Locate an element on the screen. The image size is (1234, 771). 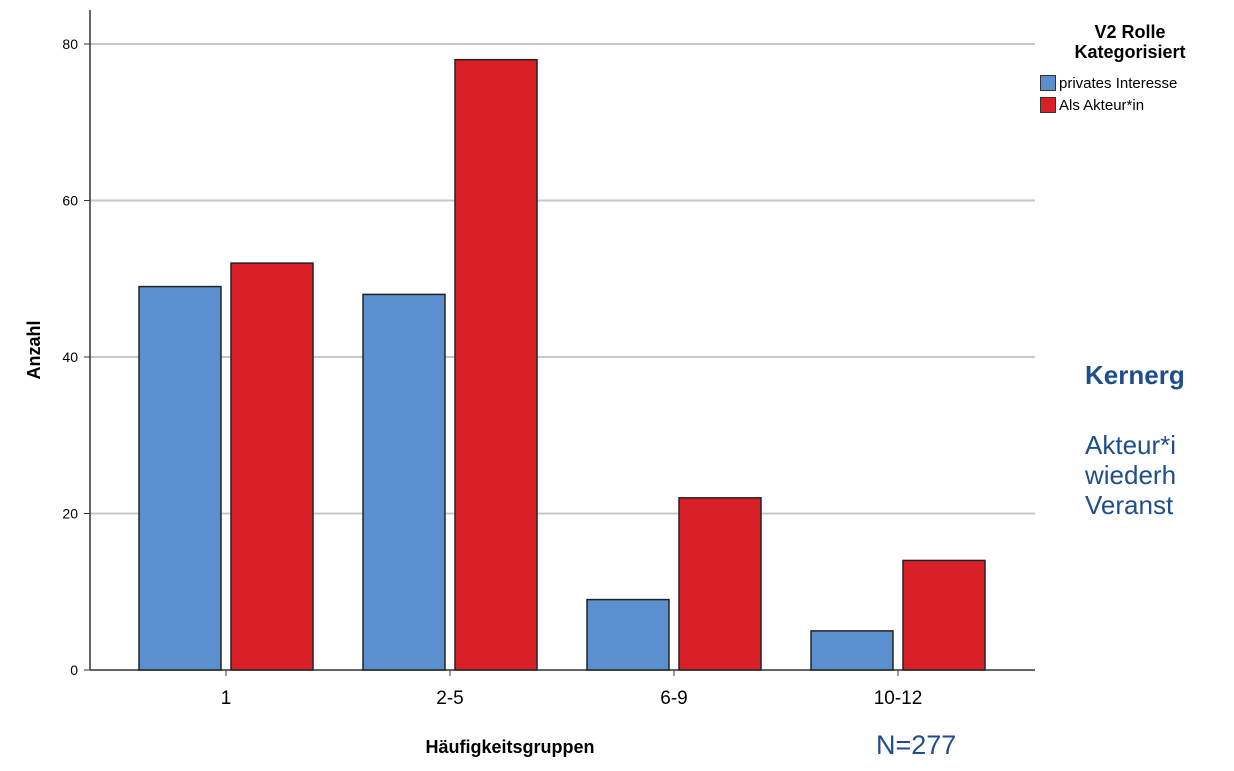
side-body: Akteur*i wiederh Veranst is located at coordinates (1130, 475).